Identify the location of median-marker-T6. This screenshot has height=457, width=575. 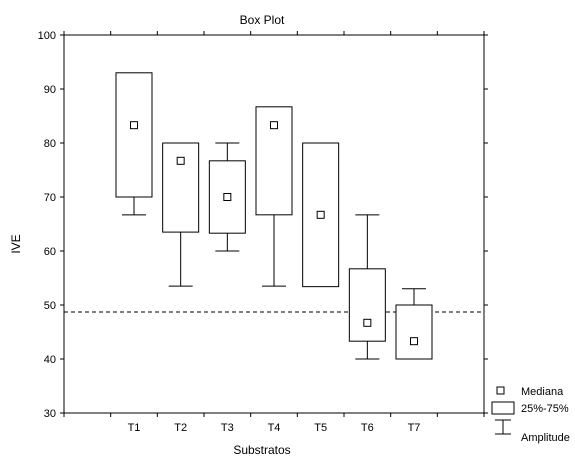
(367, 322).